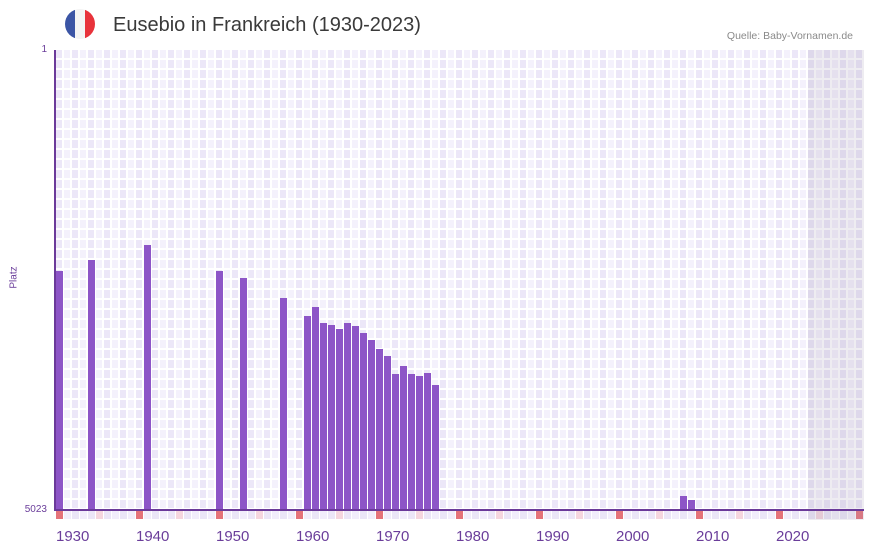 This screenshot has height=552, width=873. I want to click on chart-title: Eusebio in Frankreich (1930-2023), so click(267, 25).